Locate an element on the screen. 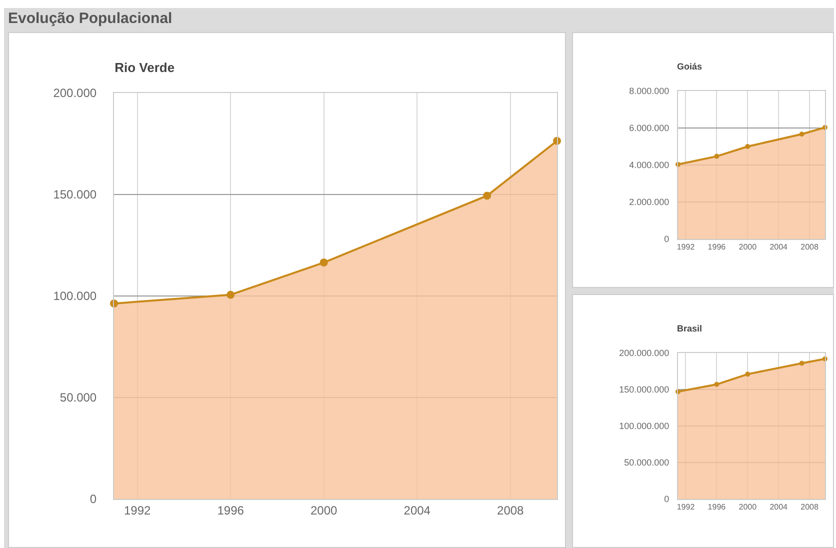  y-tick-label: 150.000.000 is located at coordinates (644, 389).